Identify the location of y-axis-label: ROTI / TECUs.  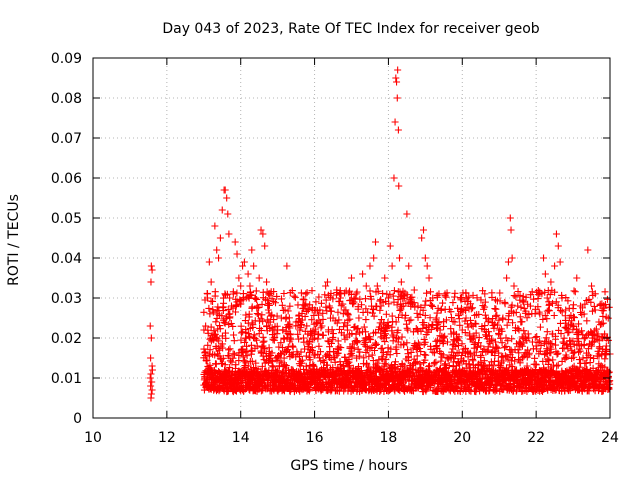
(14, 240).